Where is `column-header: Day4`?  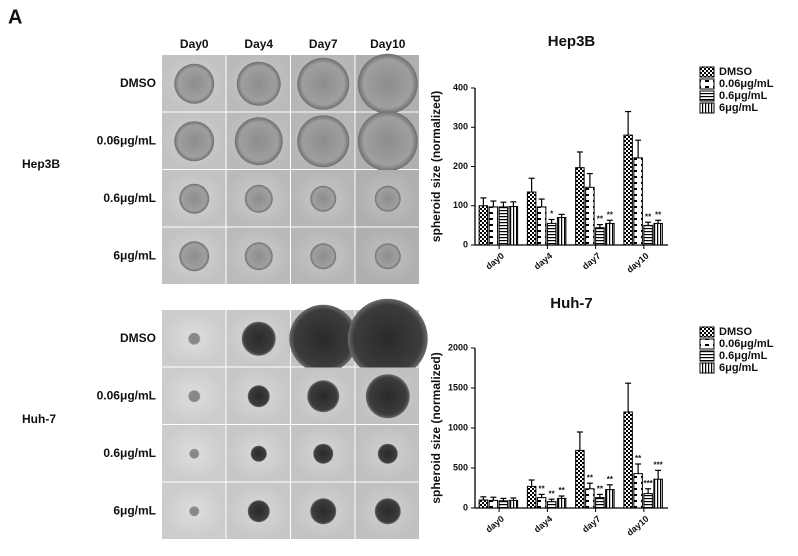 column-header: Day4 is located at coordinates (258, 44).